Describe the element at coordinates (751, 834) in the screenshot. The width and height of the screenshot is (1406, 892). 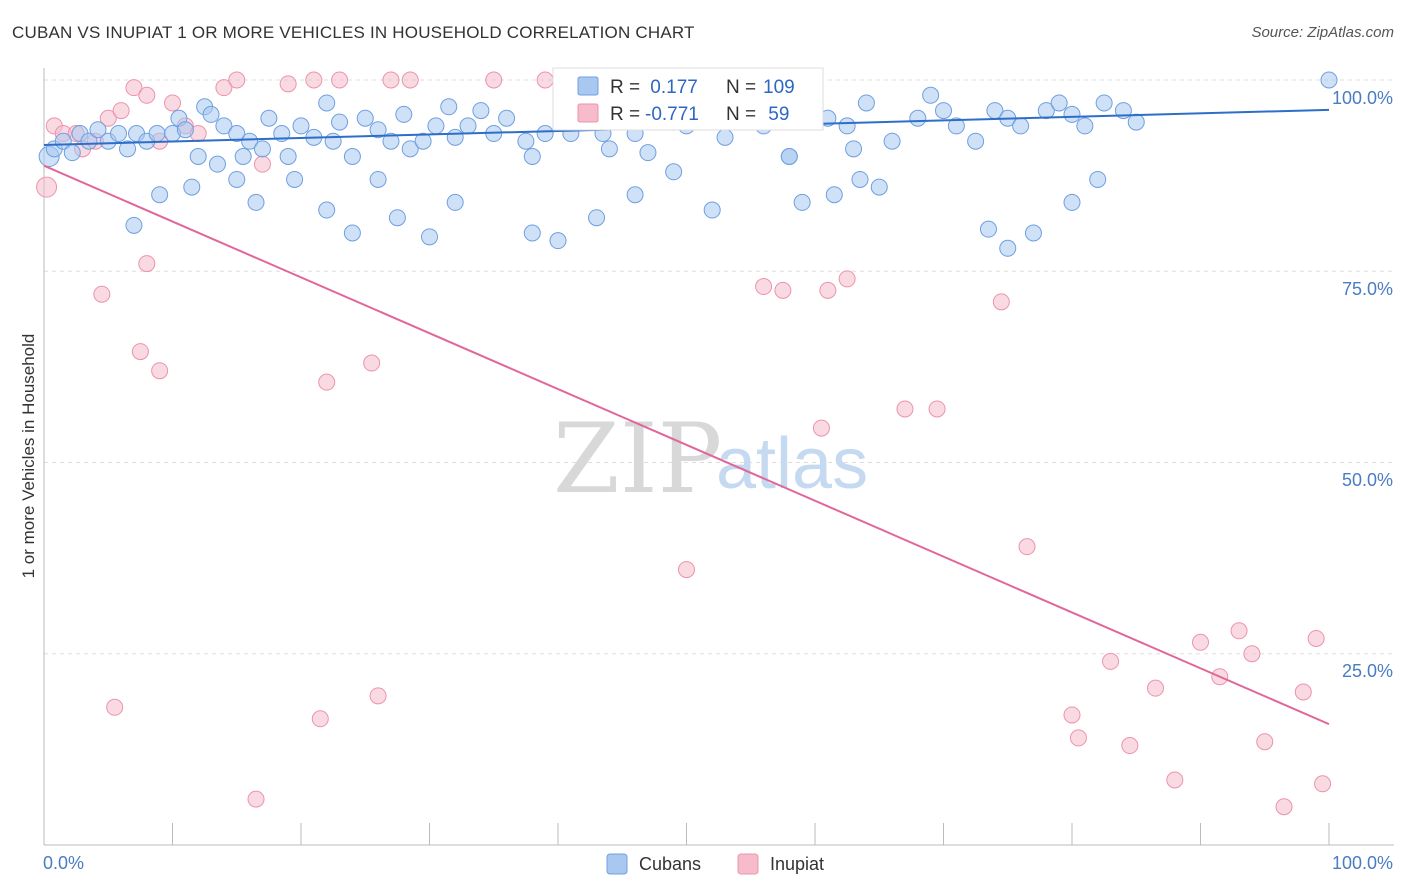
I see `x-ticks` at that location.